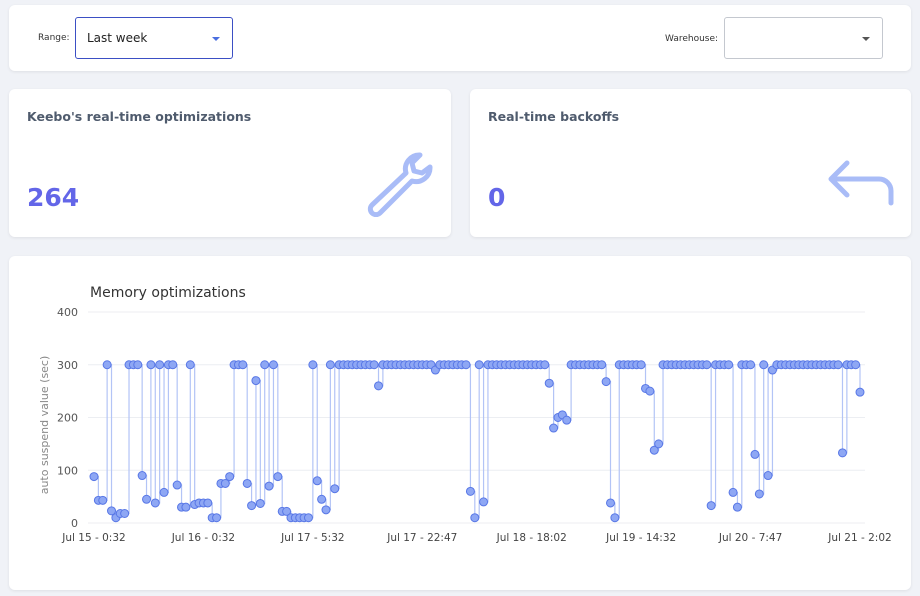 Image resolution: width=920 pixels, height=596 pixels. Describe the element at coordinates (74, 523) in the screenshot. I see `y-tick-label: 0` at that location.